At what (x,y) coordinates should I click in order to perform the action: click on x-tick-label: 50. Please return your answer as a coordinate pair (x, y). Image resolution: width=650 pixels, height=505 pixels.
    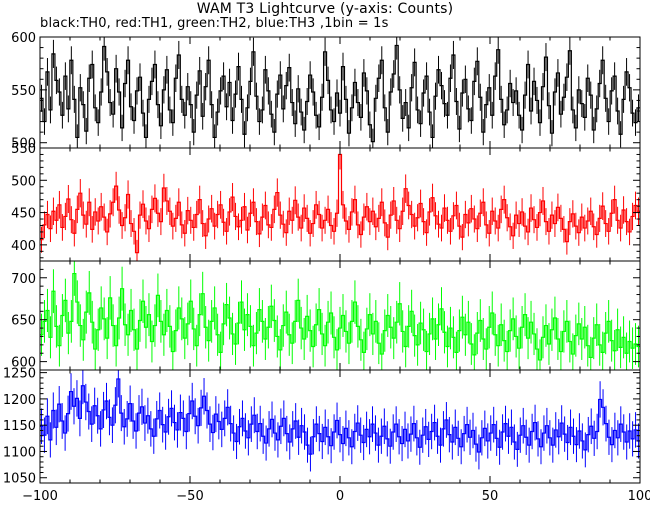
    Looking at the image, I should click on (490, 496).